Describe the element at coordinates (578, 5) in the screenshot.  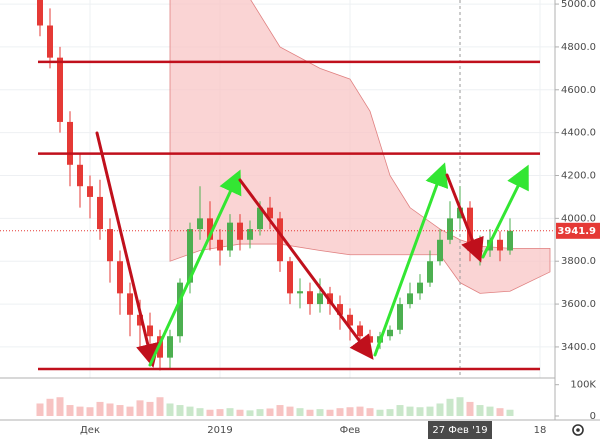
I see `y-tick-label: 5000.0` at that location.